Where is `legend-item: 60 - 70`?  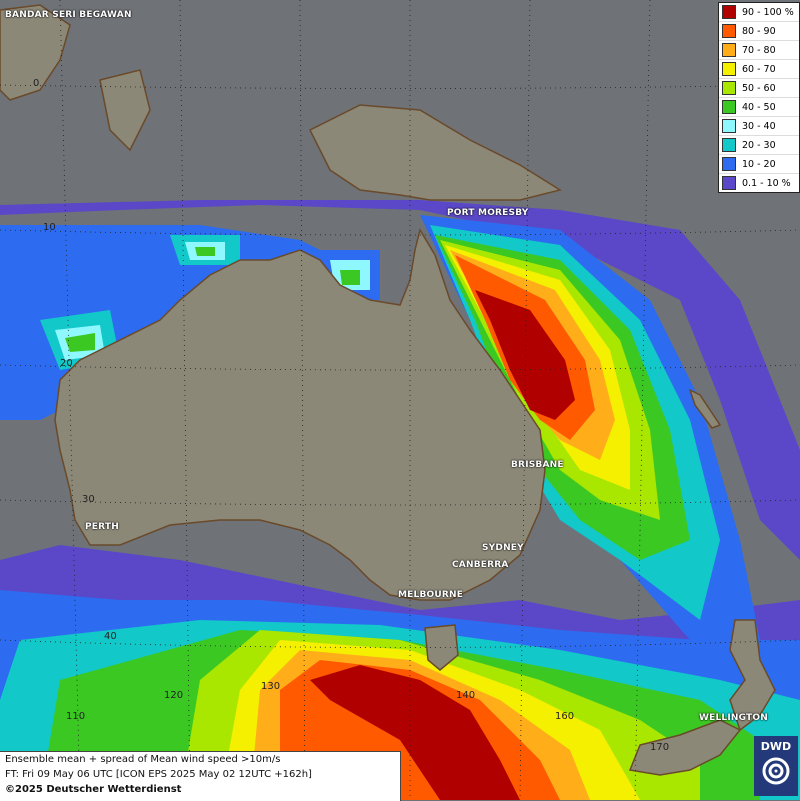
legend-item: 60 - 70 is located at coordinates (759, 69).